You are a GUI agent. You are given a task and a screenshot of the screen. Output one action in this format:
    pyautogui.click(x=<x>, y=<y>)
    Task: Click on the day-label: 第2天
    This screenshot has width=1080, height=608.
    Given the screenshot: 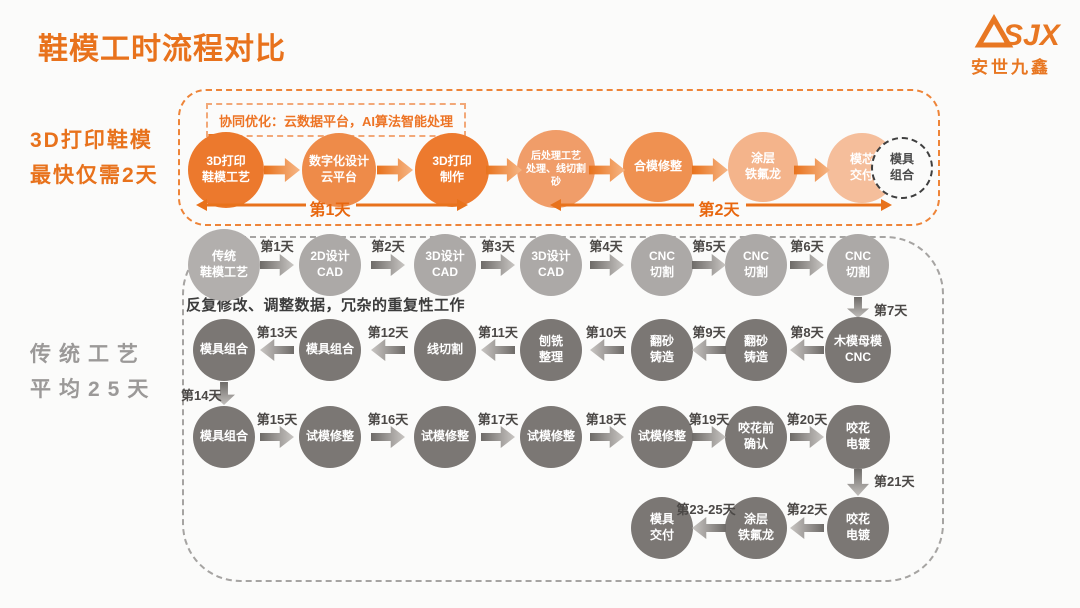 What is the action you would take?
    pyautogui.click(x=388, y=246)
    